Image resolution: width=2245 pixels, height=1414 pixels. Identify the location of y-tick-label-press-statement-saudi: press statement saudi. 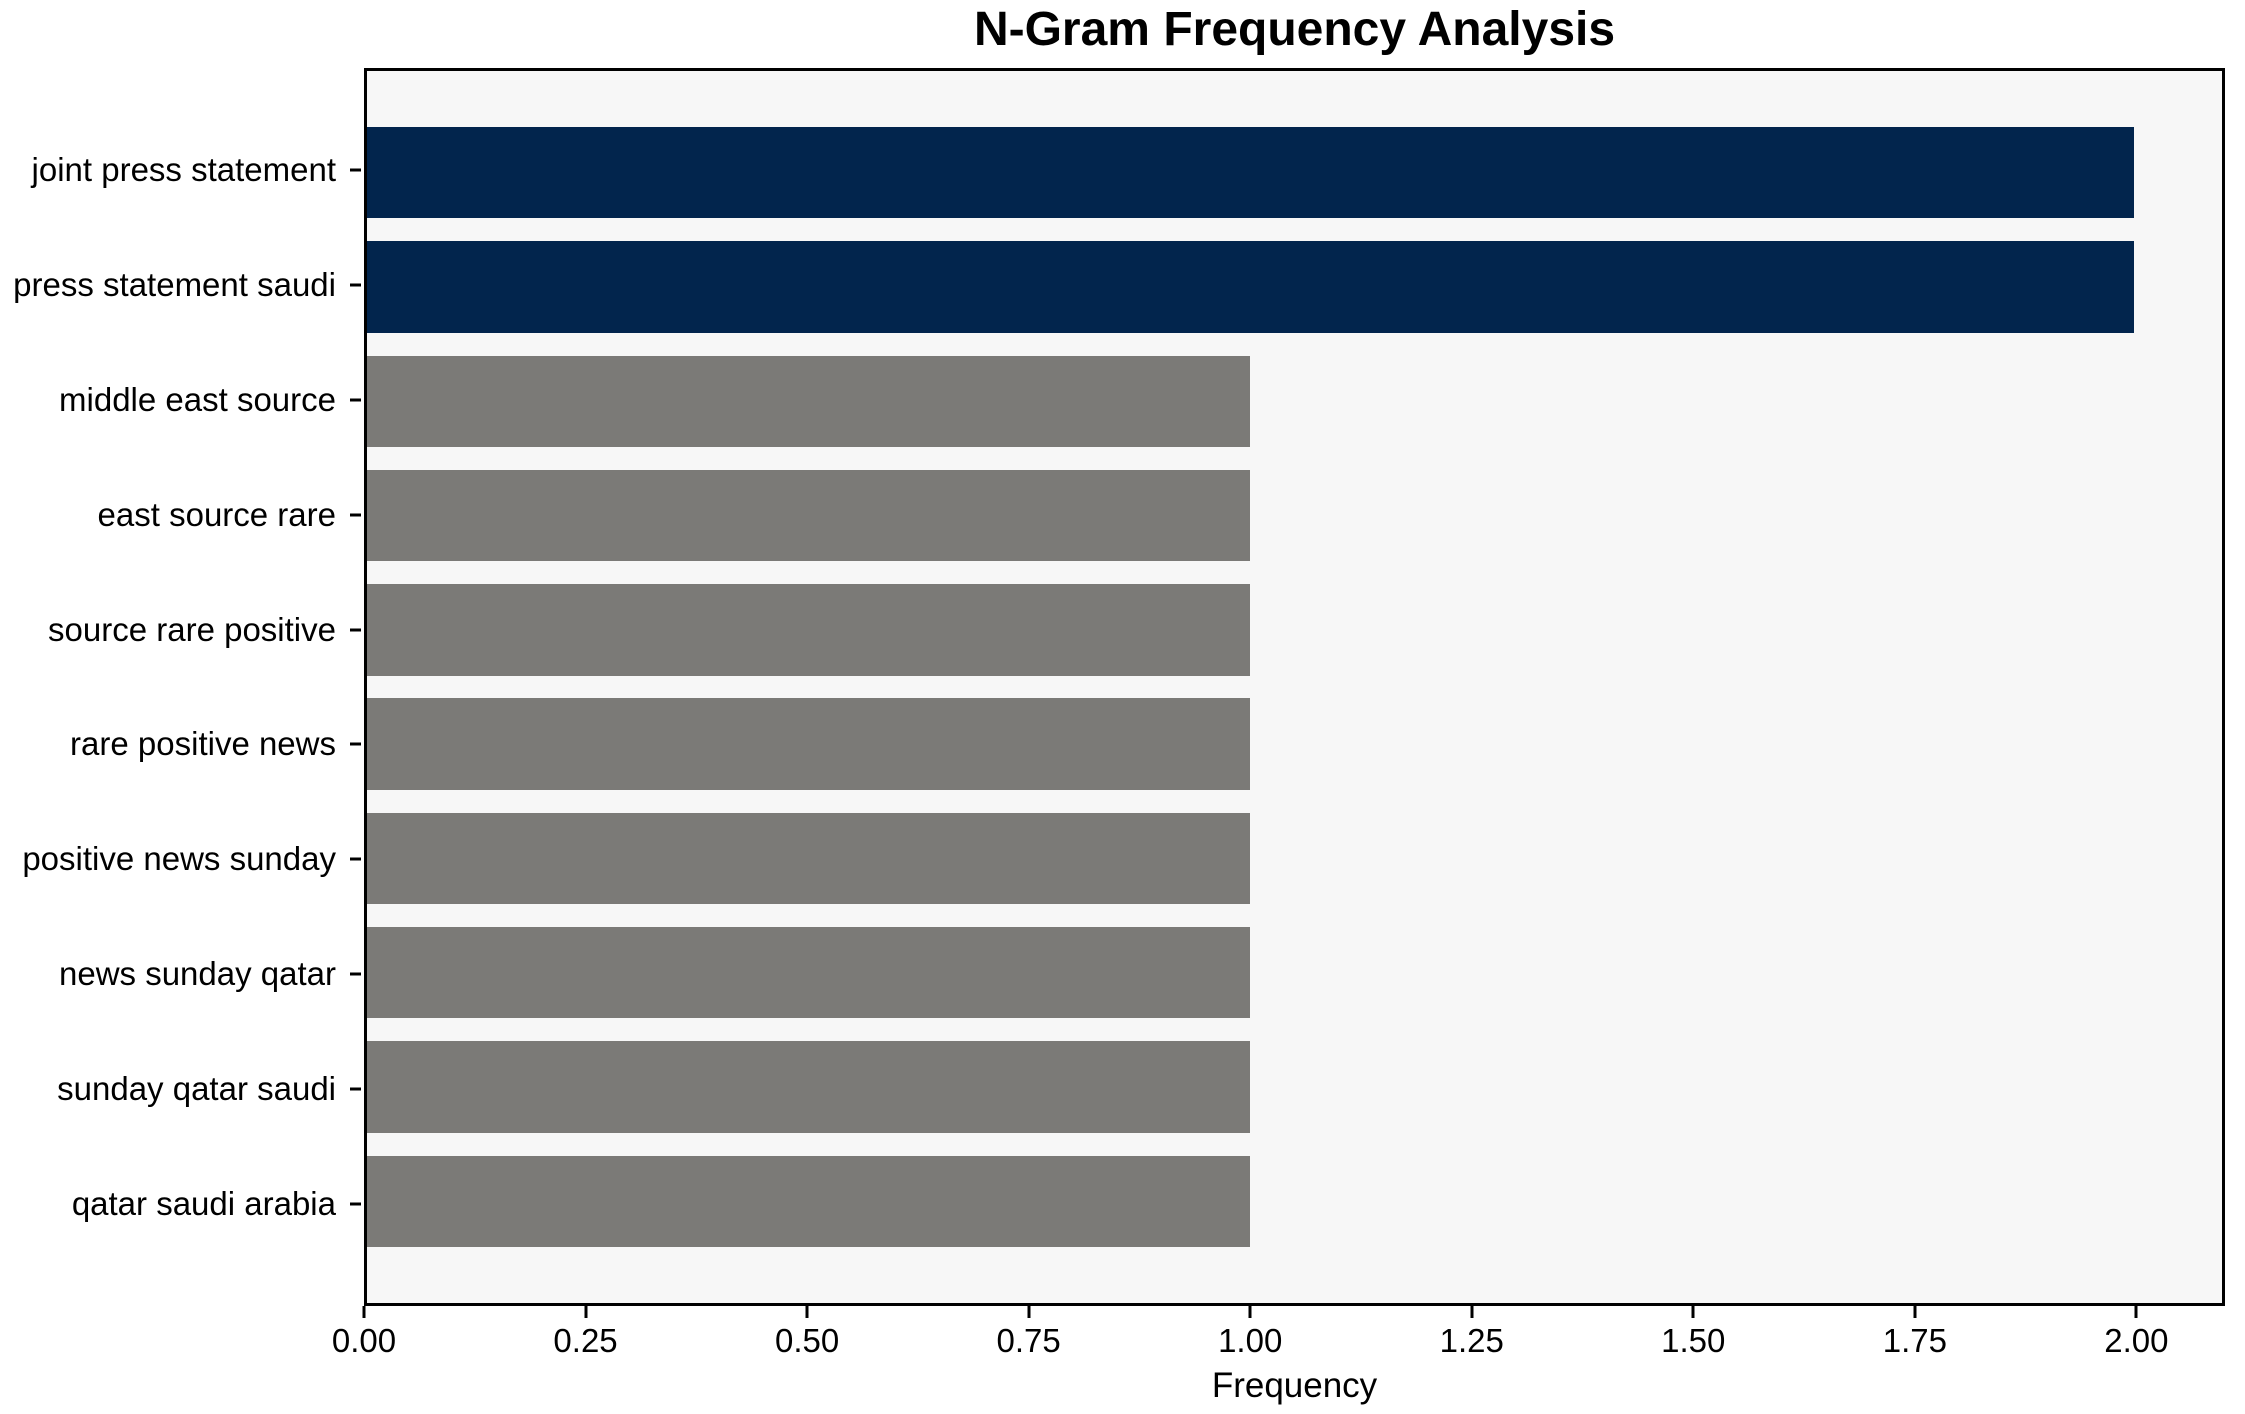
(174, 285).